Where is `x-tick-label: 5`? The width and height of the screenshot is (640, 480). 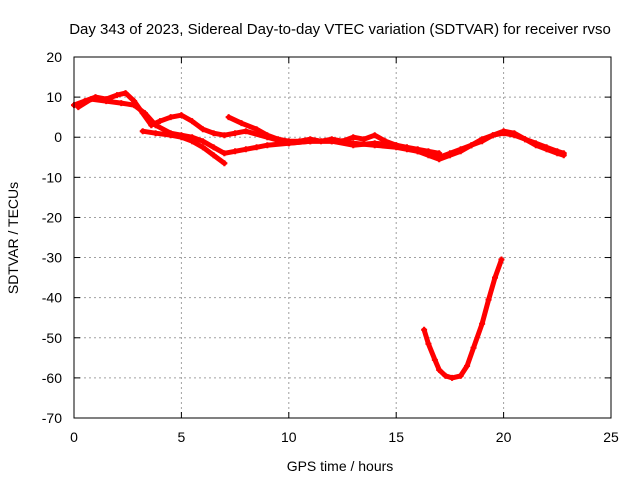 x-tick-label: 5 is located at coordinates (182, 437).